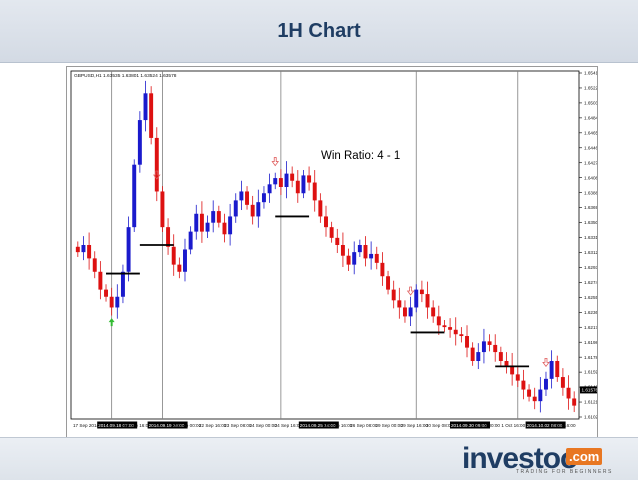 This screenshot has width=638, height=480. Describe the element at coordinates (513, 425) in the screenshot. I see `x-tick-label: 1 Oct 16:00` at that location.